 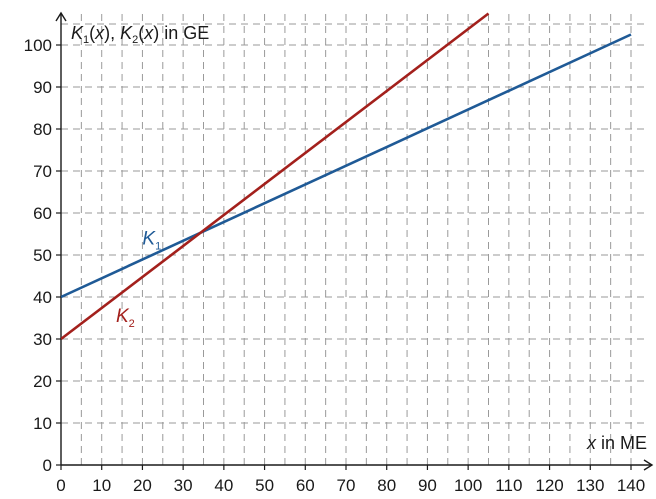 I want to click on x-tick-label: 140, so click(x=631, y=485).